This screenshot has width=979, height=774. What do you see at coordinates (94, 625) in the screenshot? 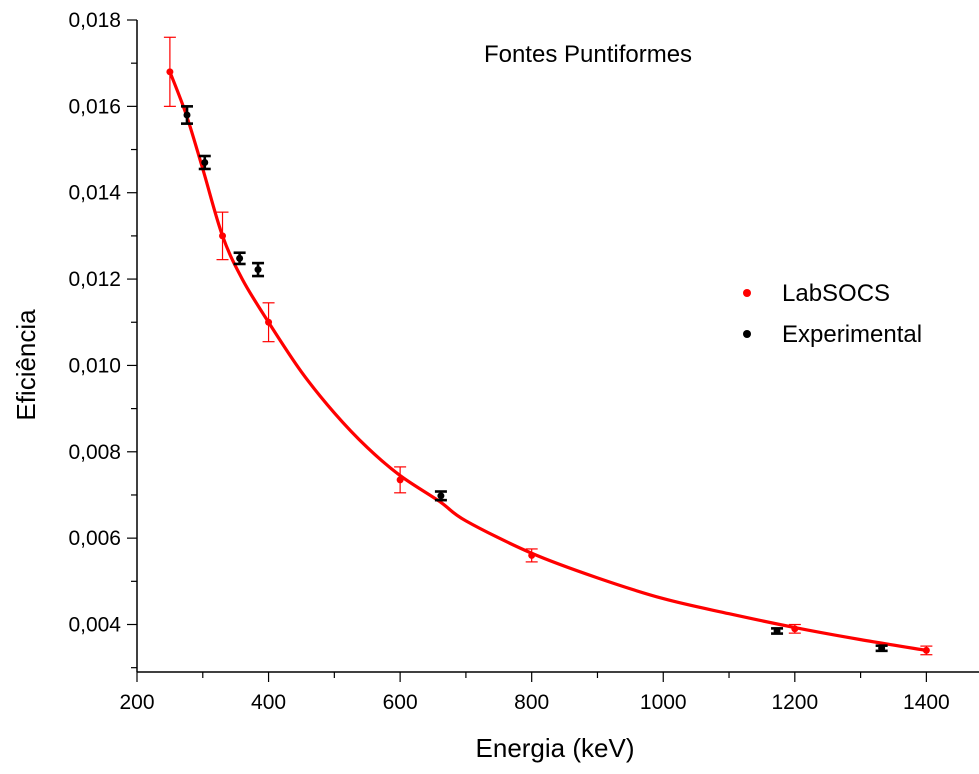
I see `y-tick-label: 0,004` at bounding box center [94, 625].